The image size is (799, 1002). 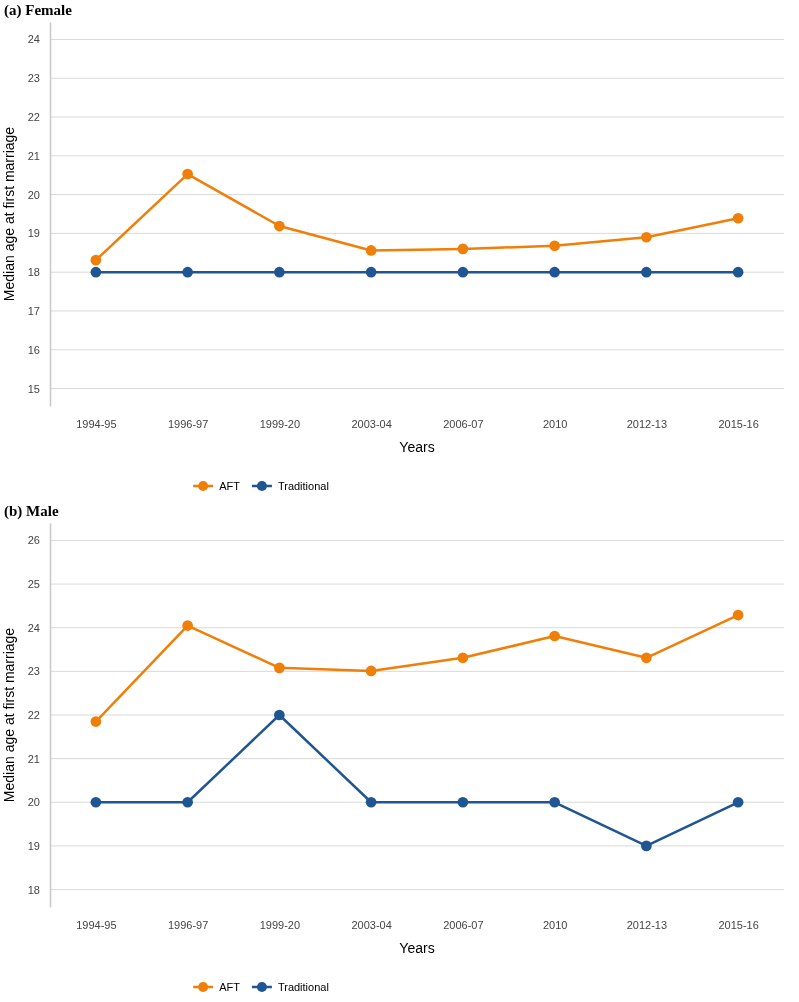 I want to click on y-tick-label: 25, so click(x=33, y=584).